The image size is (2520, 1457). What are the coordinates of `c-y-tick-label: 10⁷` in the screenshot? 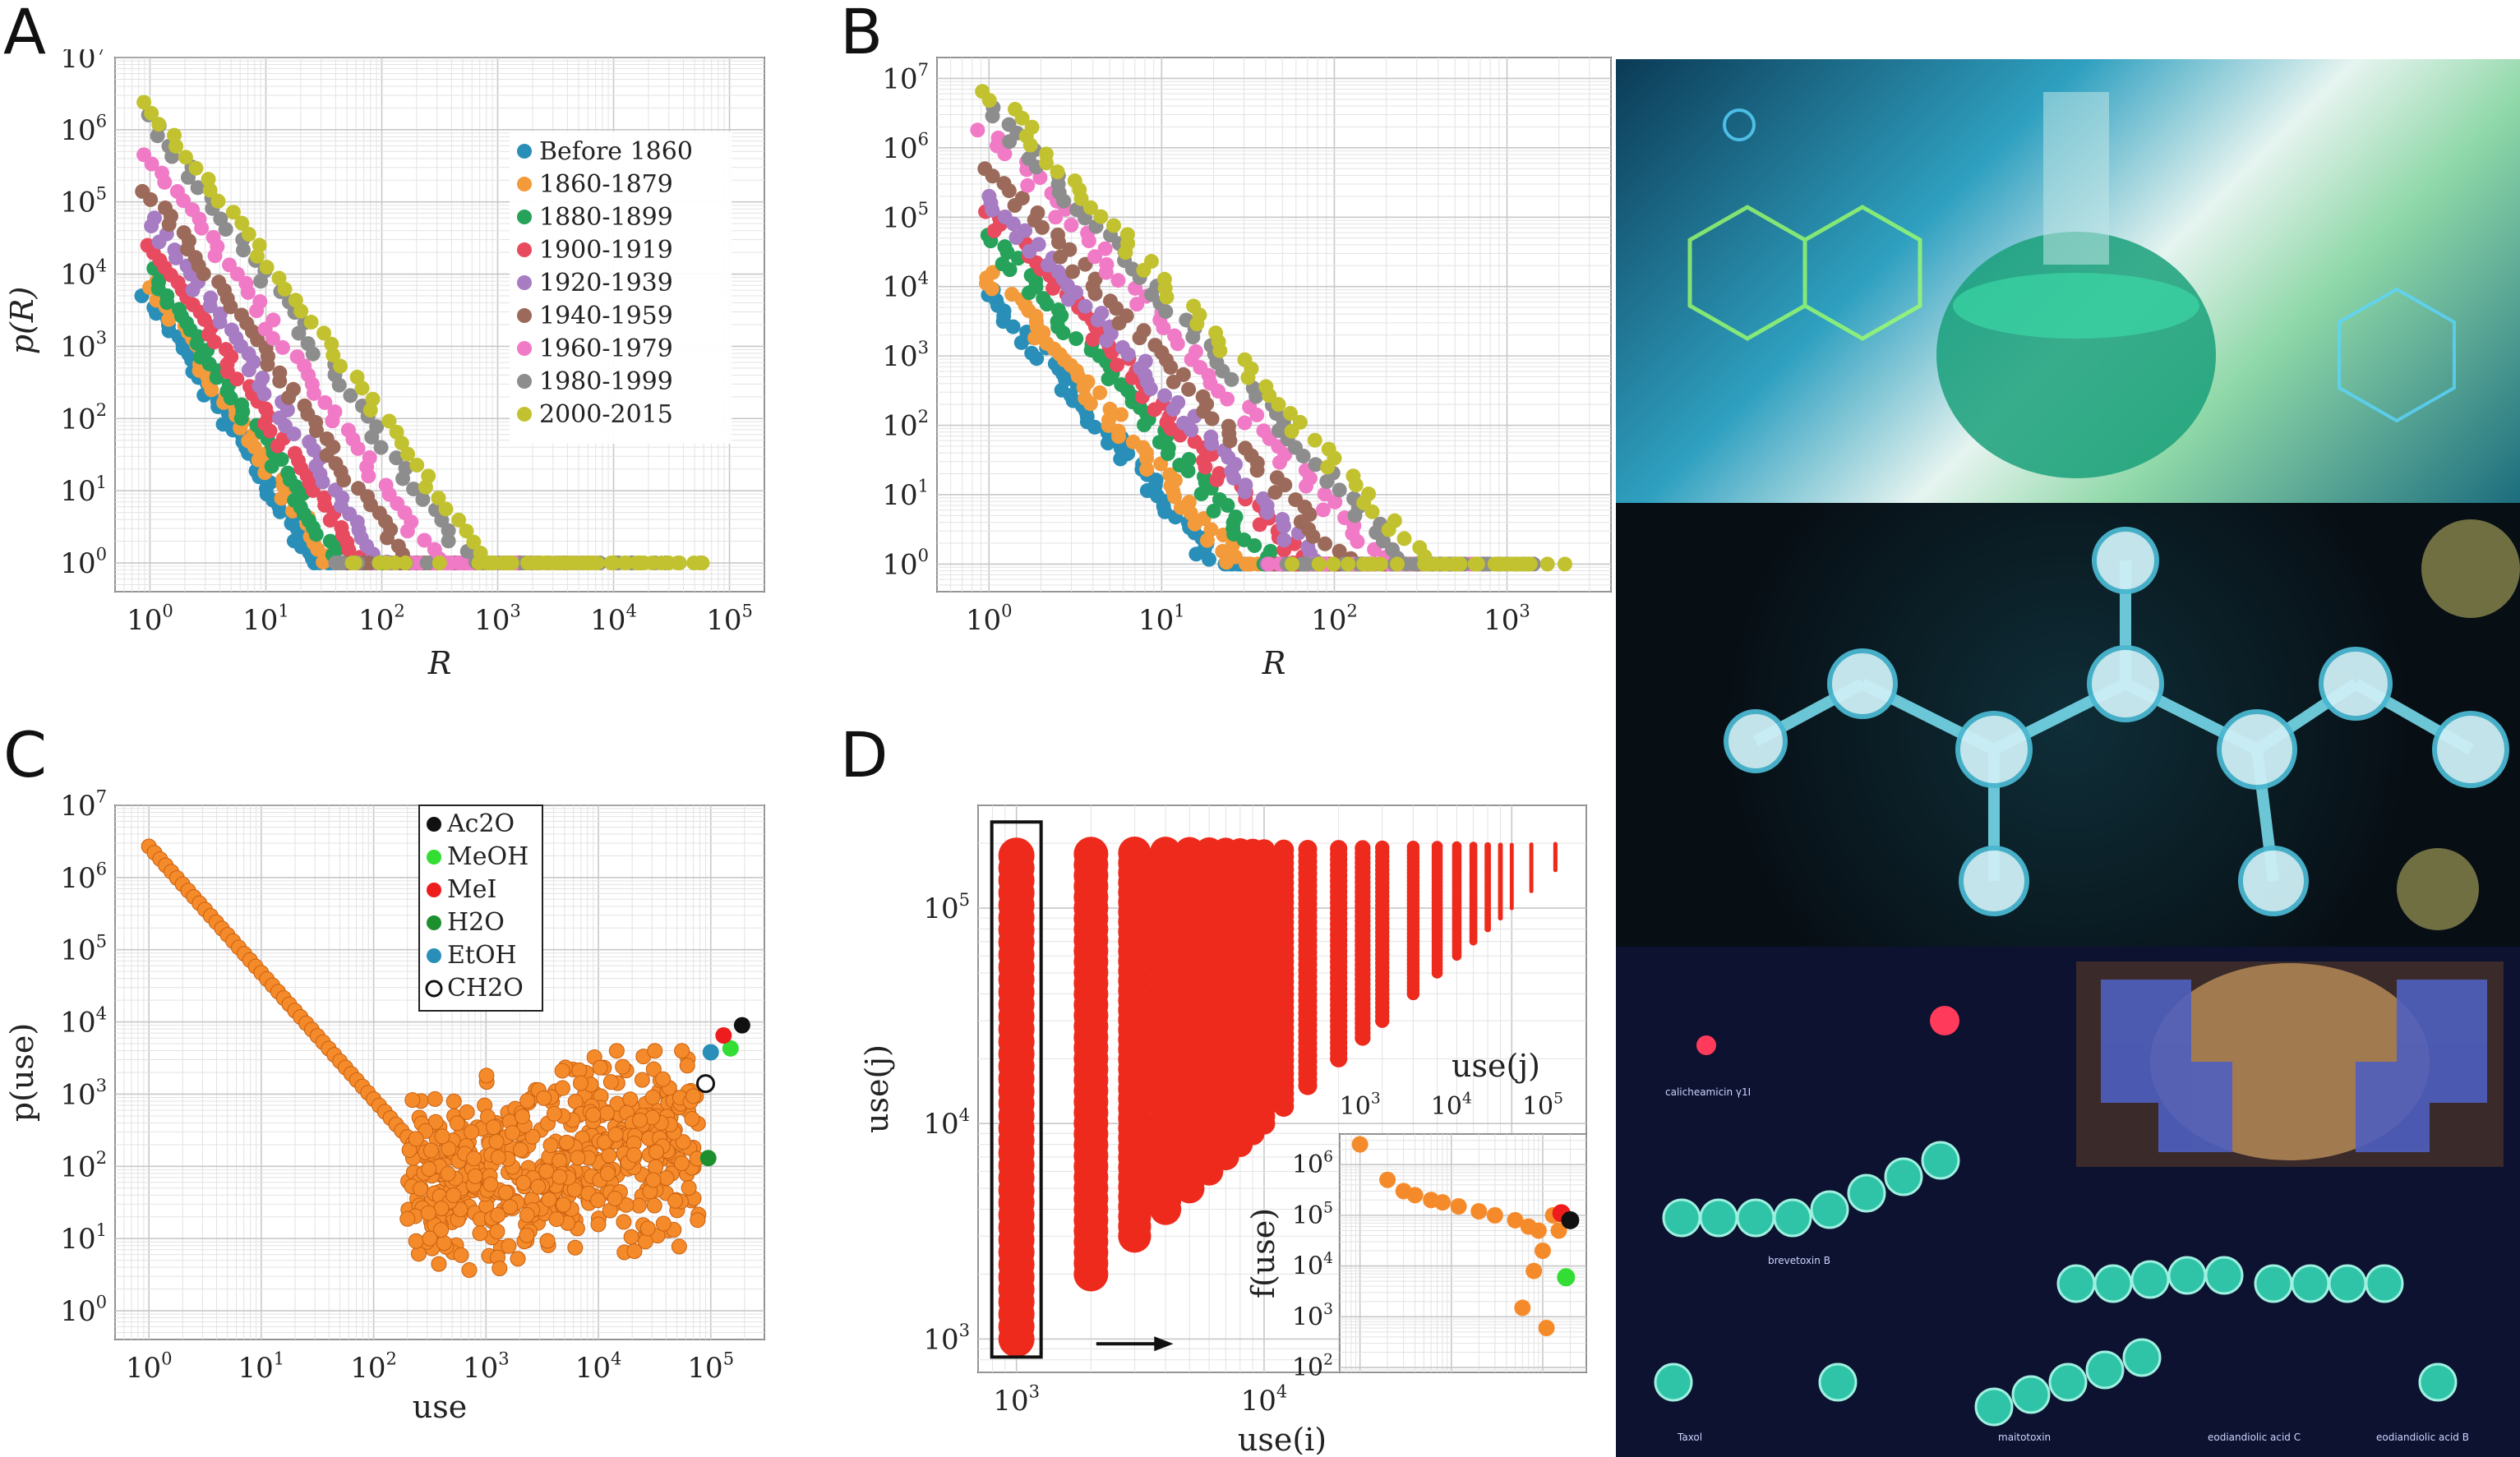 It's located at (83, 804).